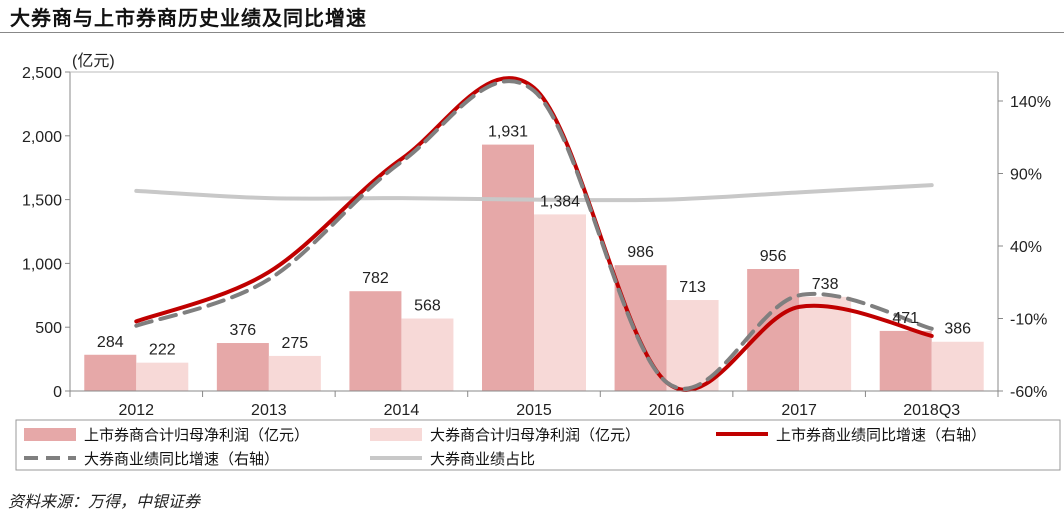 The height and width of the screenshot is (518, 1064). I want to click on source-note: 资料来源：万得，中银证券, so click(104, 501).